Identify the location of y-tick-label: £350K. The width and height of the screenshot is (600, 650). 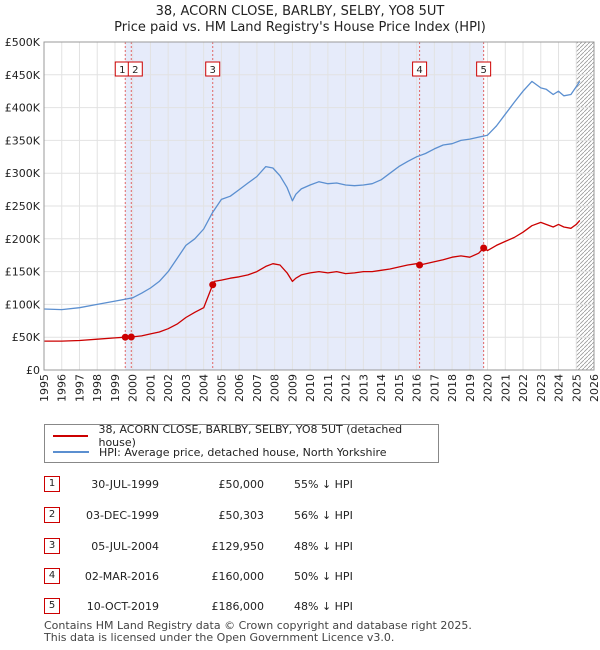
(23, 140).